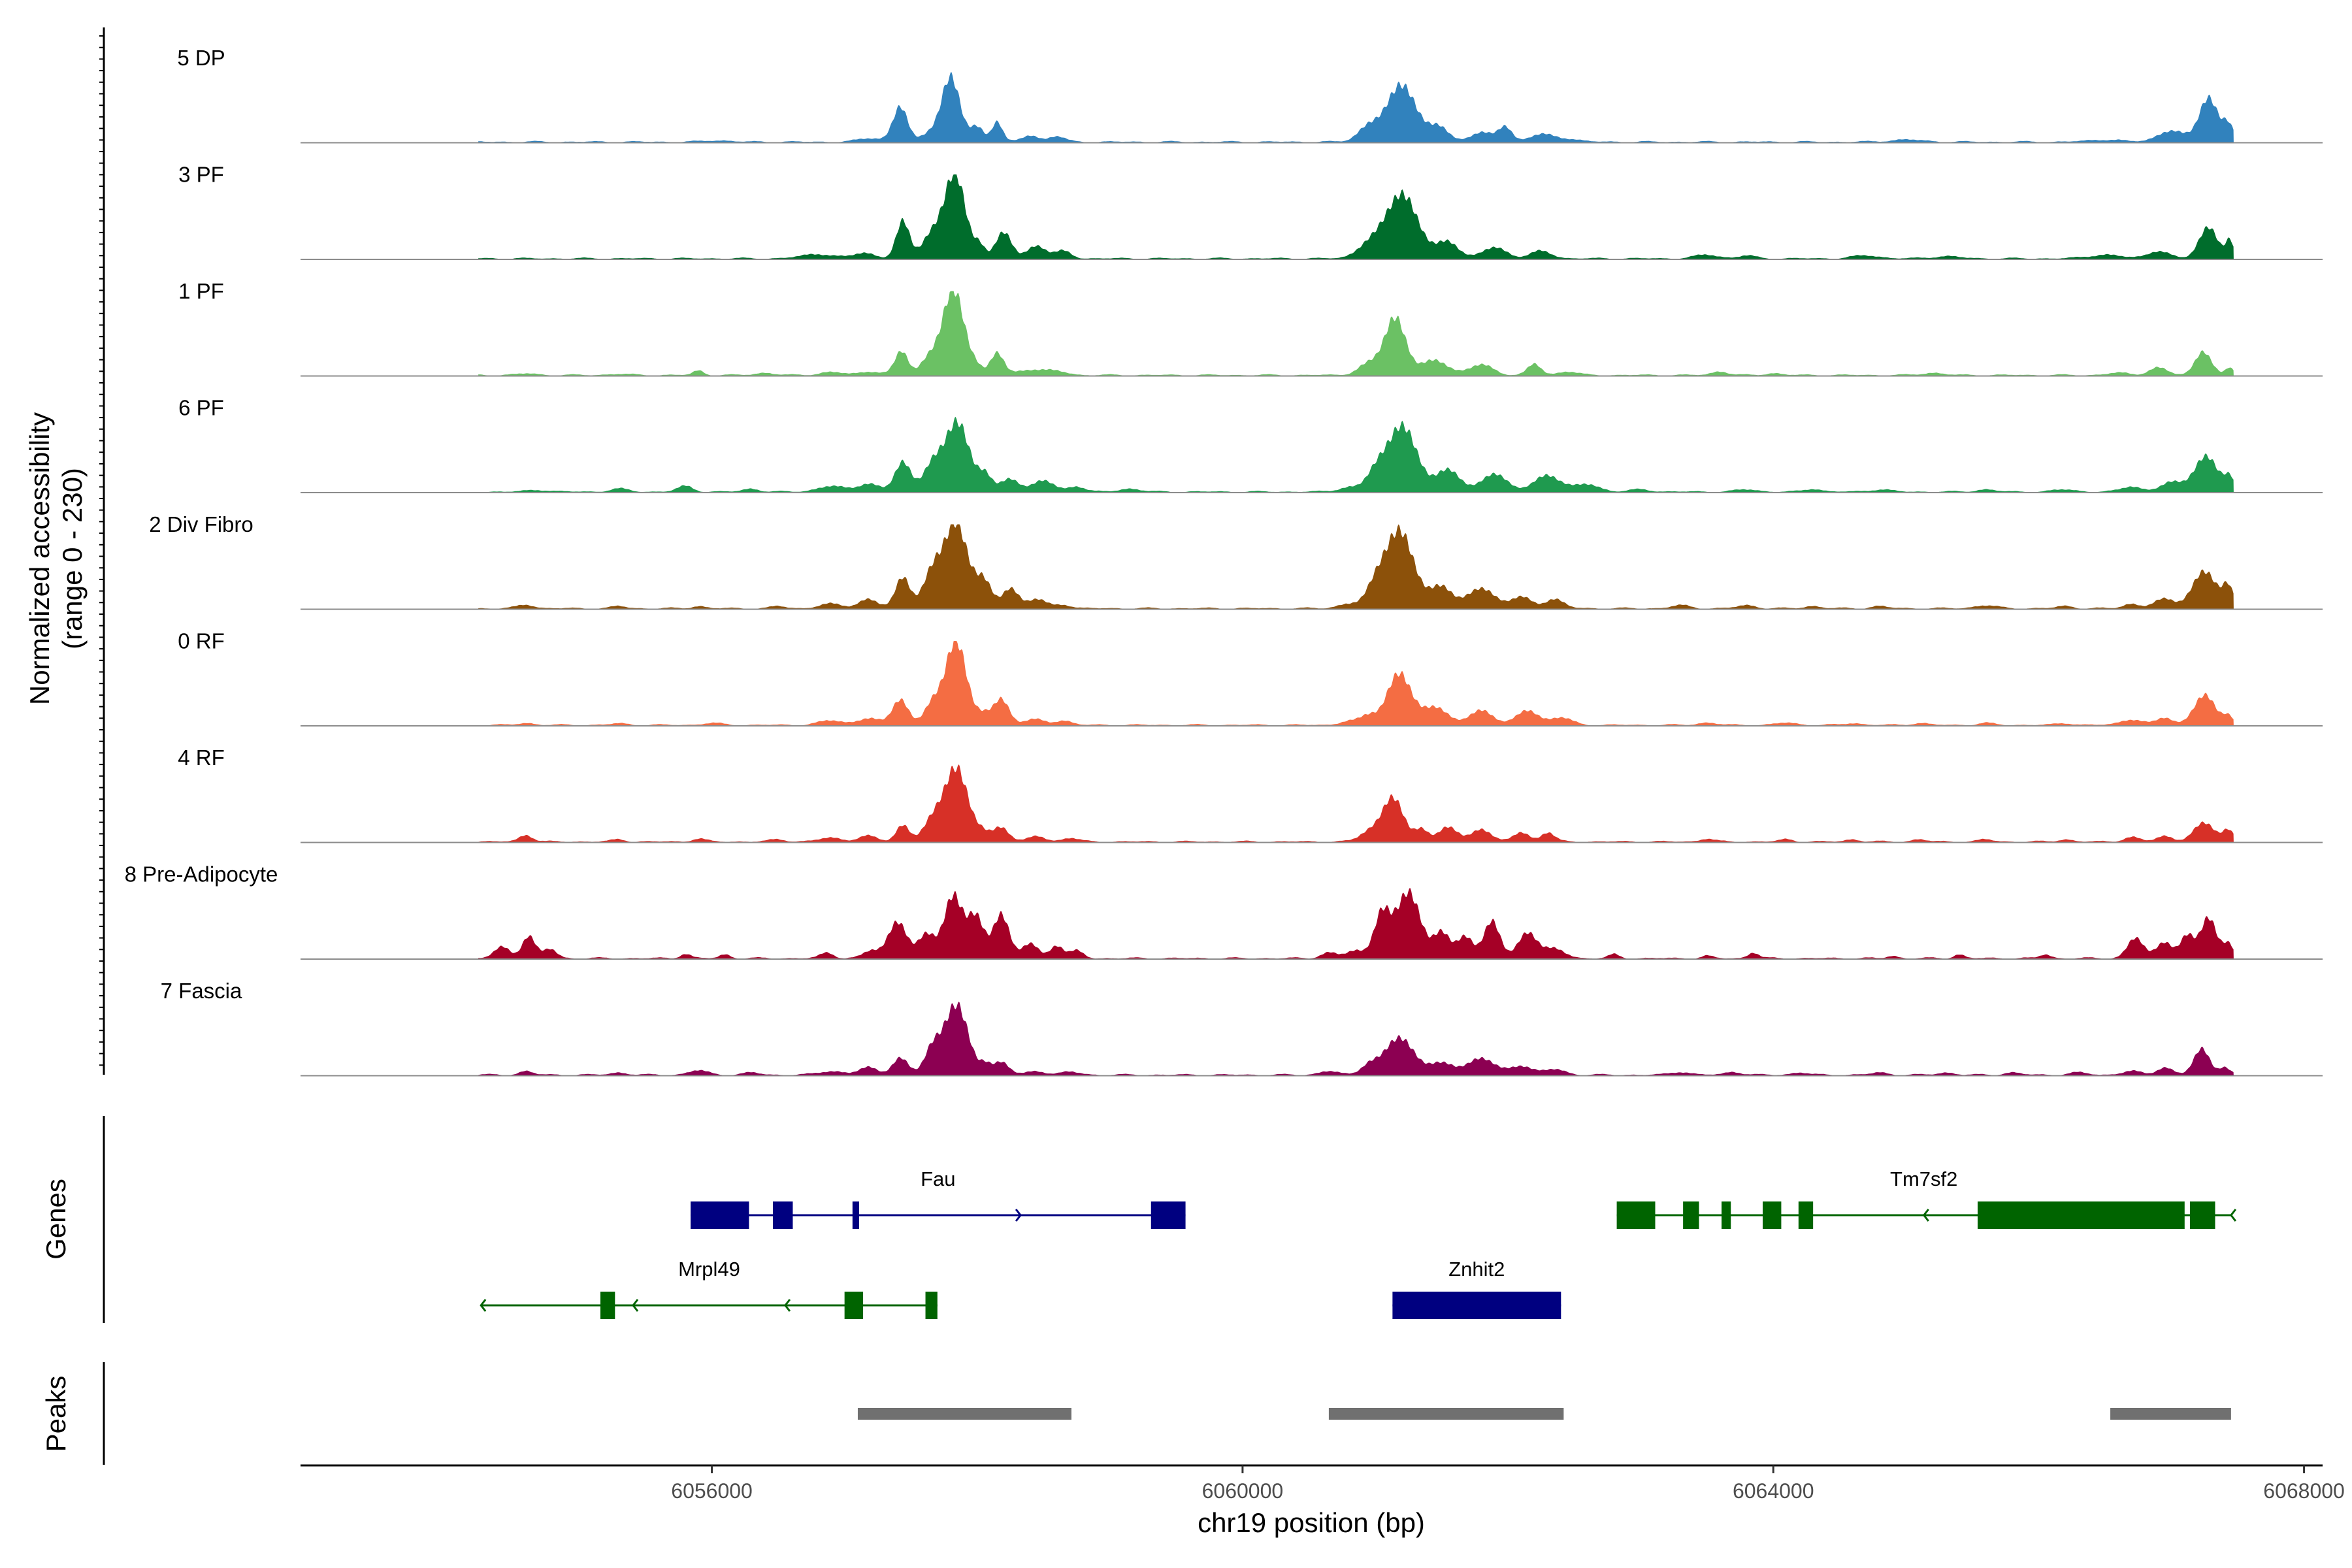 The image size is (2352, 1568). I want to click on track-label: 0 RF, so click(201, 641).